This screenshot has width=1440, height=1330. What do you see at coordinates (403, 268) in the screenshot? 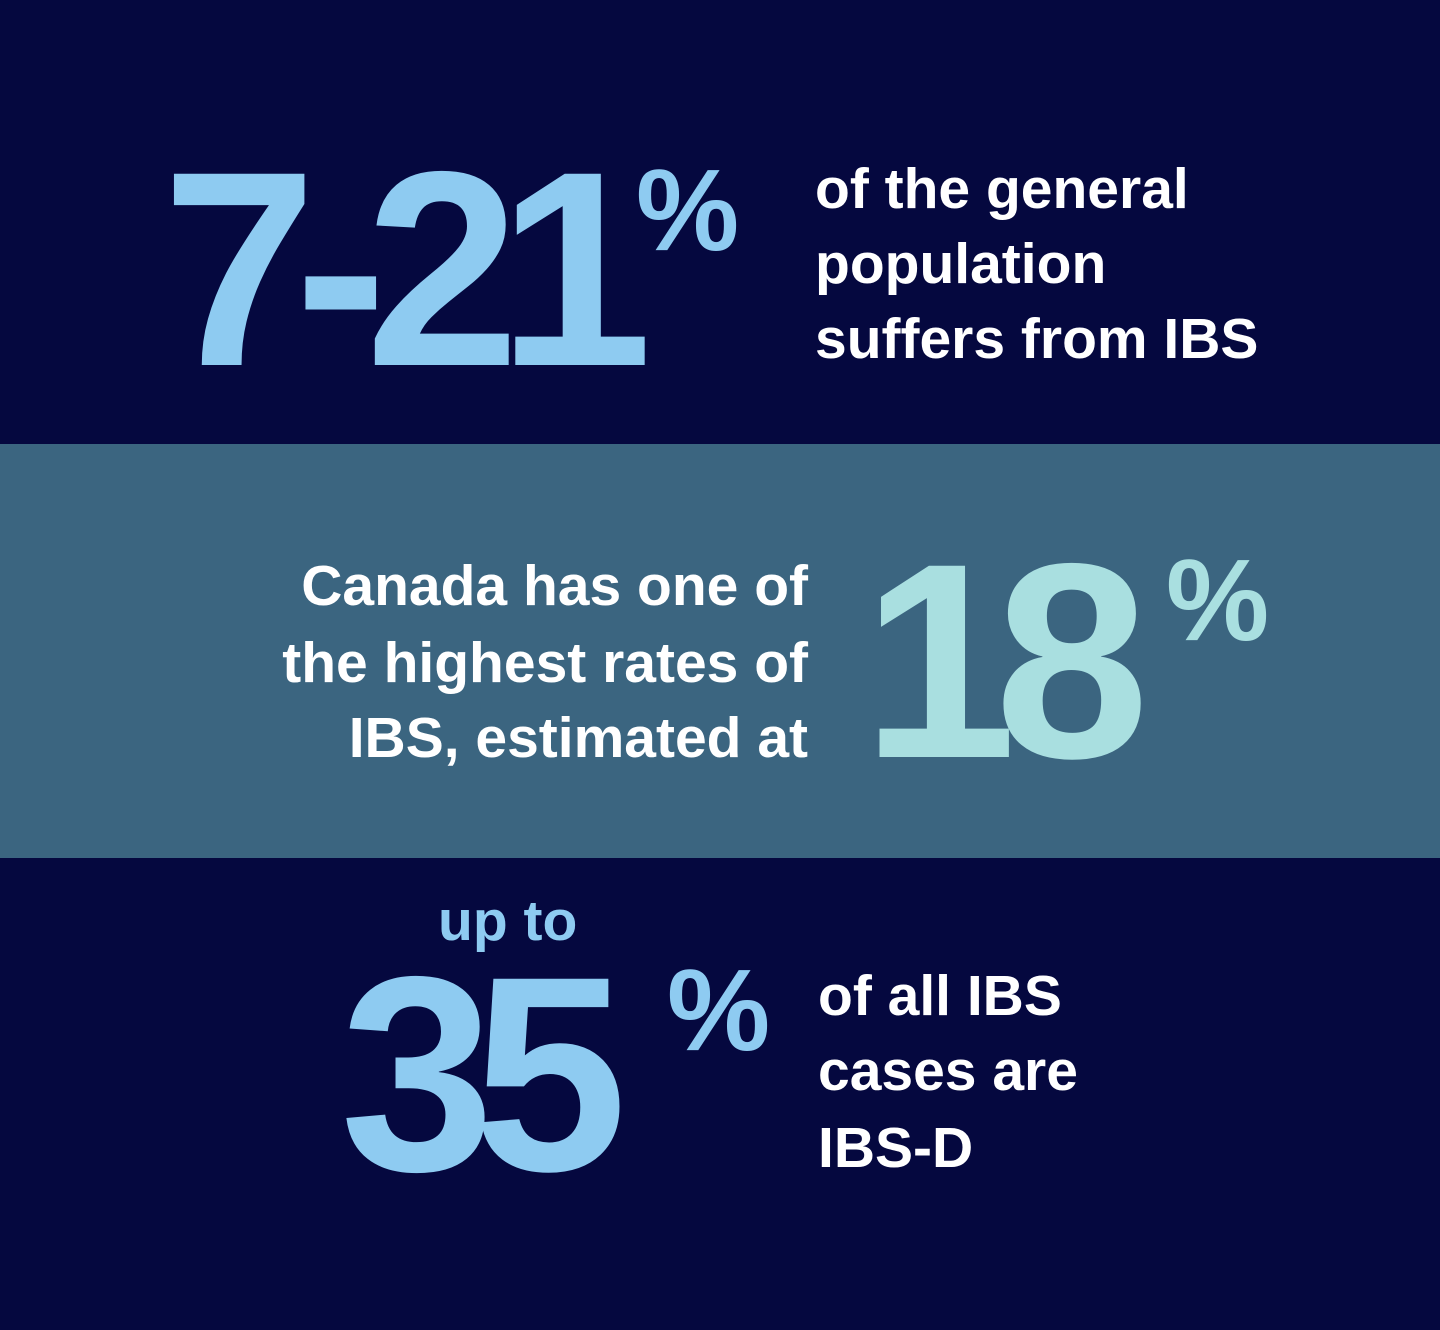
I see `big-stat: 7-21` at bounding box center [403, 268].